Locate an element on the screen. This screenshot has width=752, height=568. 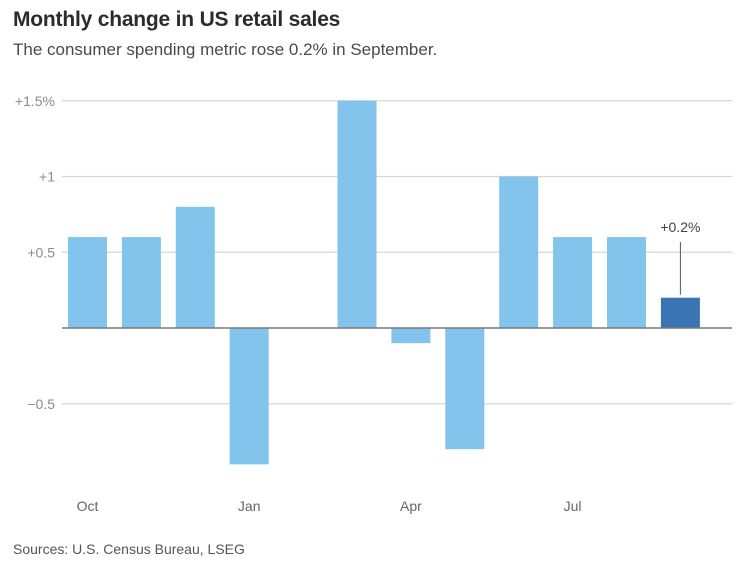
bar-may is located at coordinates (465, 389).